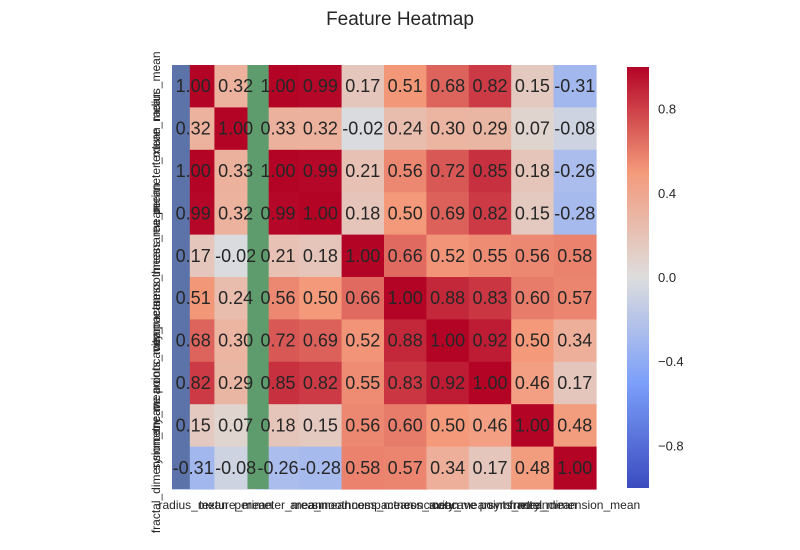  What do you see at coordinates (258, 277) in the screenshot?
I see `overlay-bar` at bounding box center [258, 277].